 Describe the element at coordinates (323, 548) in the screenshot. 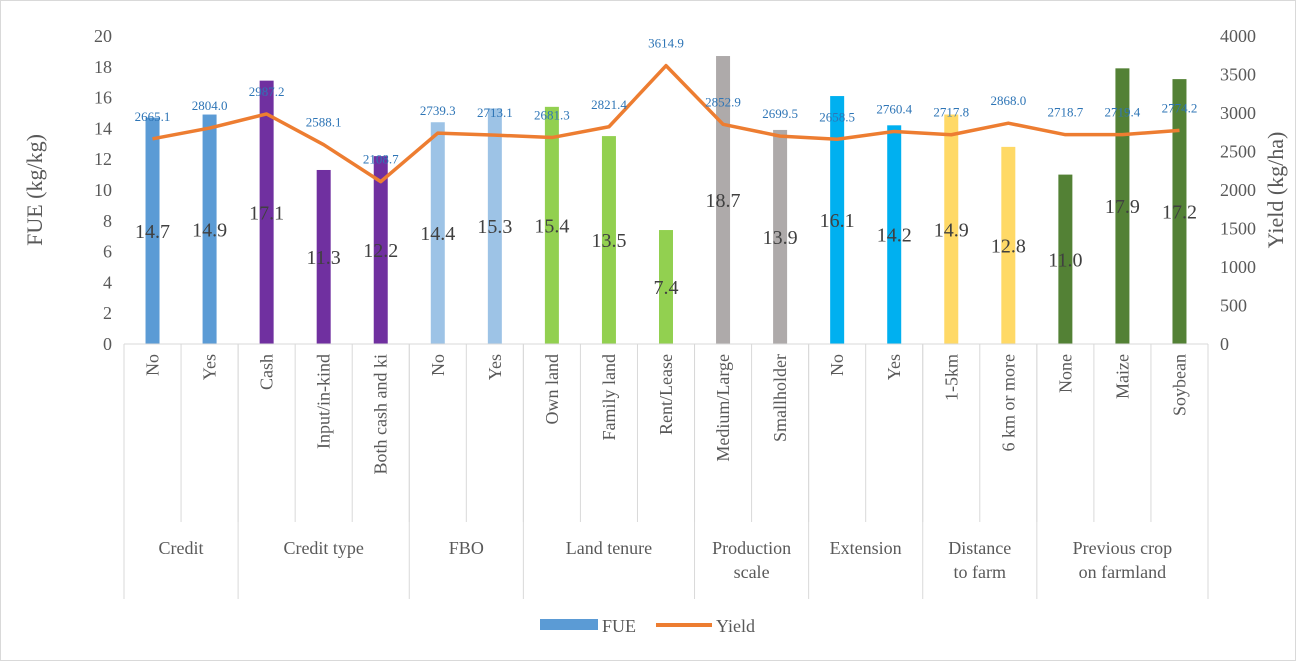

I see `group-label: Credit type` at that location.